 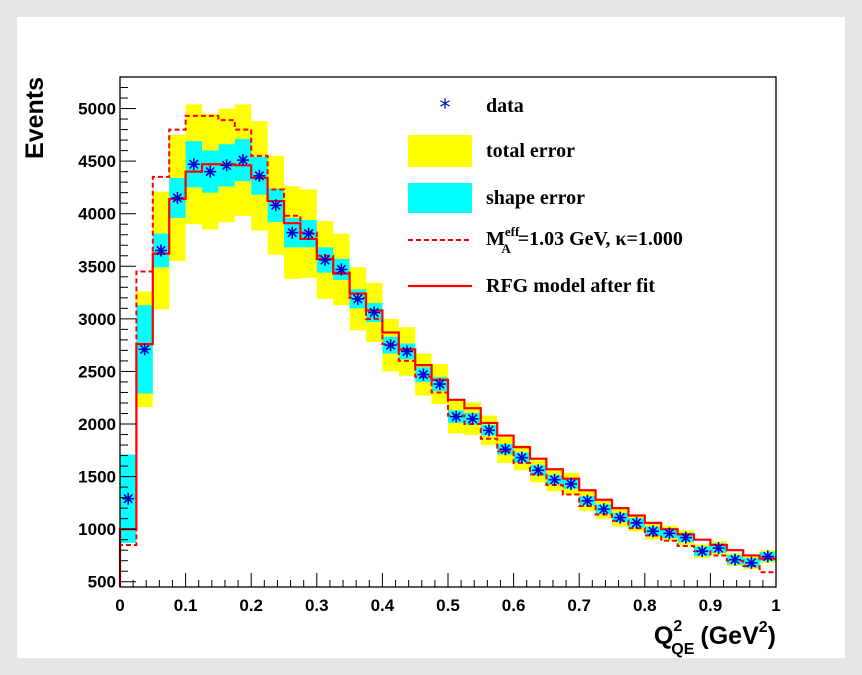 I want to click on y-tick-label: 500, so click(x=102, y=582).